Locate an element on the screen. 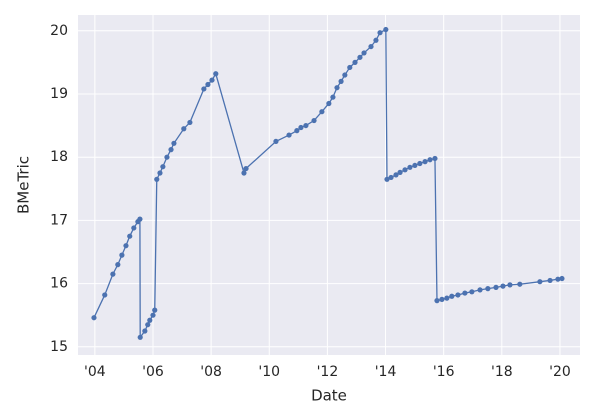 The height and width of the screenshot is (420, 600). y-tick-label: 20 is located at coordinates (59, 31).